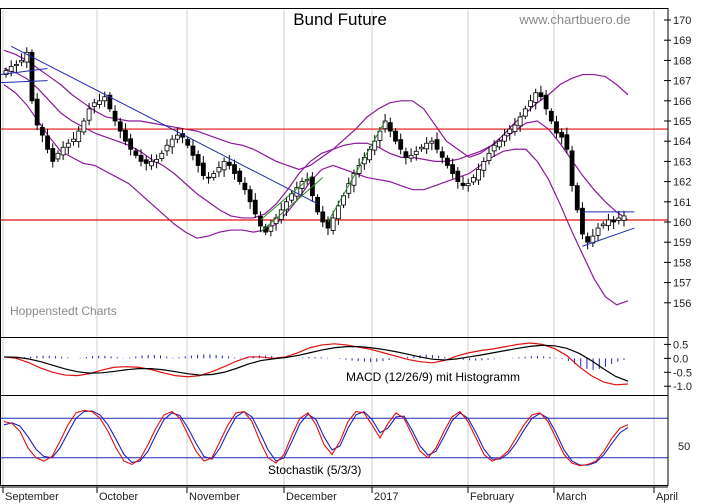 Image resolution: width=723 pixels, height=504 pixels. I want to click on x-tick-label: April, so click(667, 497).